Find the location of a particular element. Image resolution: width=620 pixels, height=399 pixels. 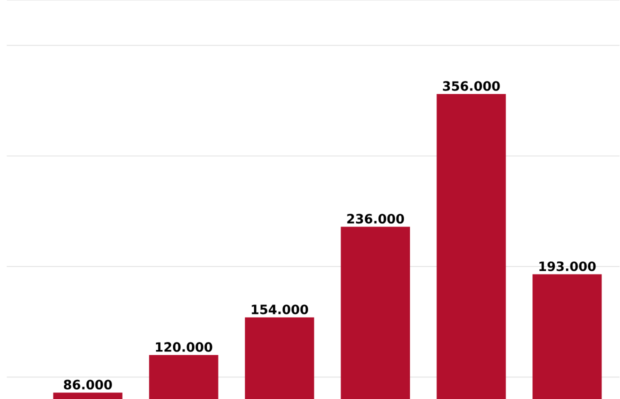

data-label: 193.000 is located at coordinates (567, 266).